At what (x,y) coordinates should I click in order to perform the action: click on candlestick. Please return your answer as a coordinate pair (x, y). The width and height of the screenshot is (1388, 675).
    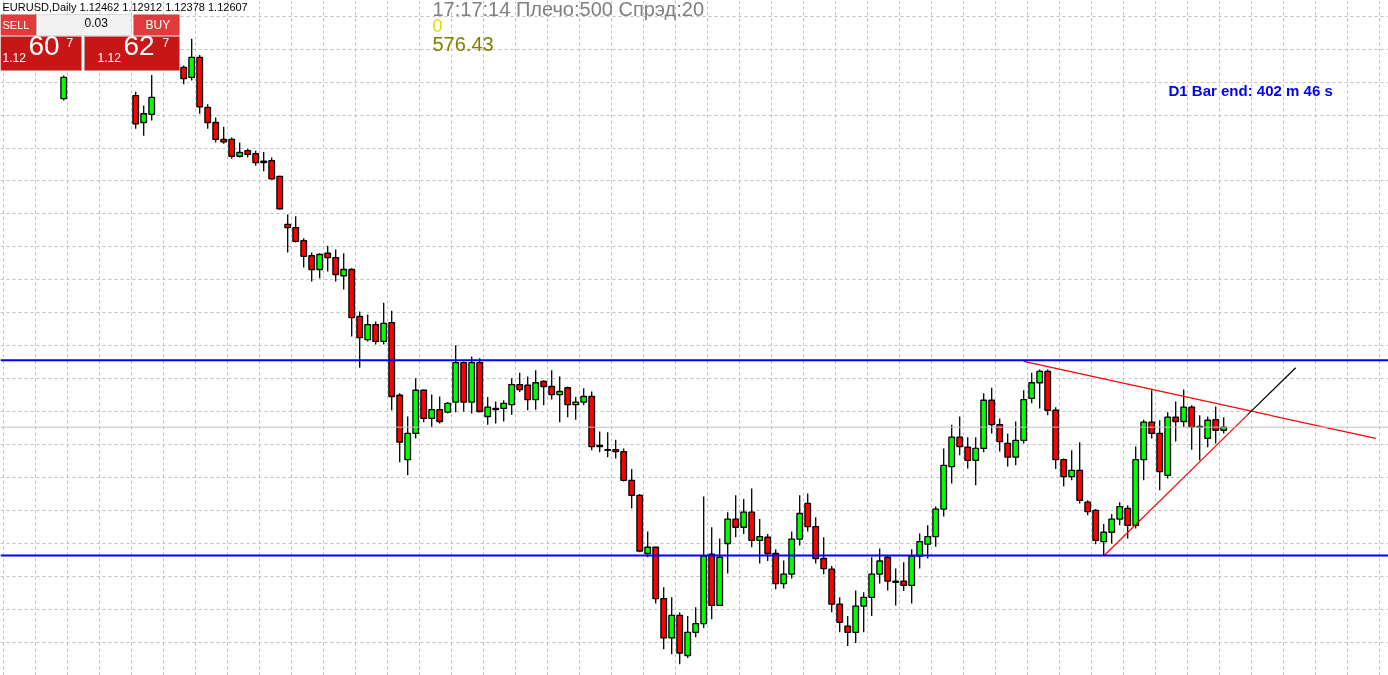
    Looking at the image, I should click on (64, 88).